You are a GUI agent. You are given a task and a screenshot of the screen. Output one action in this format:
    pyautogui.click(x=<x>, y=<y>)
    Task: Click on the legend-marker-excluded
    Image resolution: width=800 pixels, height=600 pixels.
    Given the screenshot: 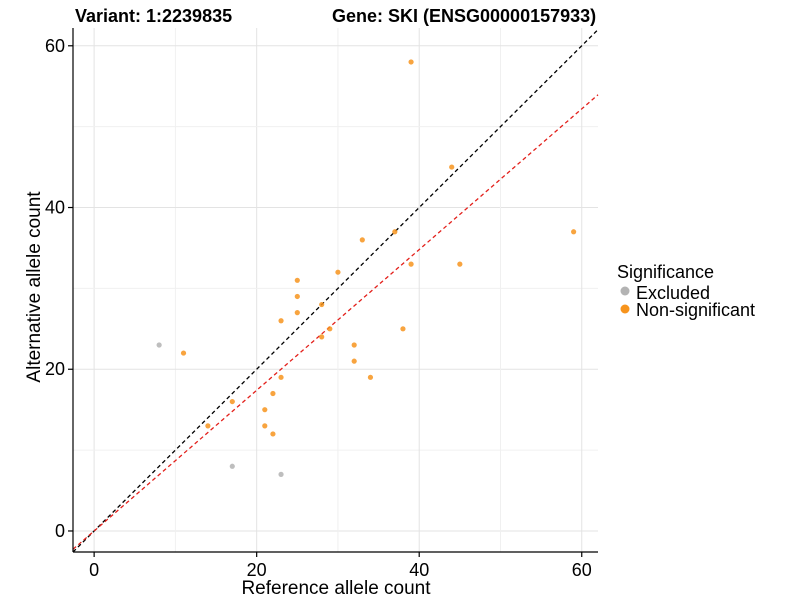 What is the action you would take?
    pyautogui.click(x=625, y=291)
    